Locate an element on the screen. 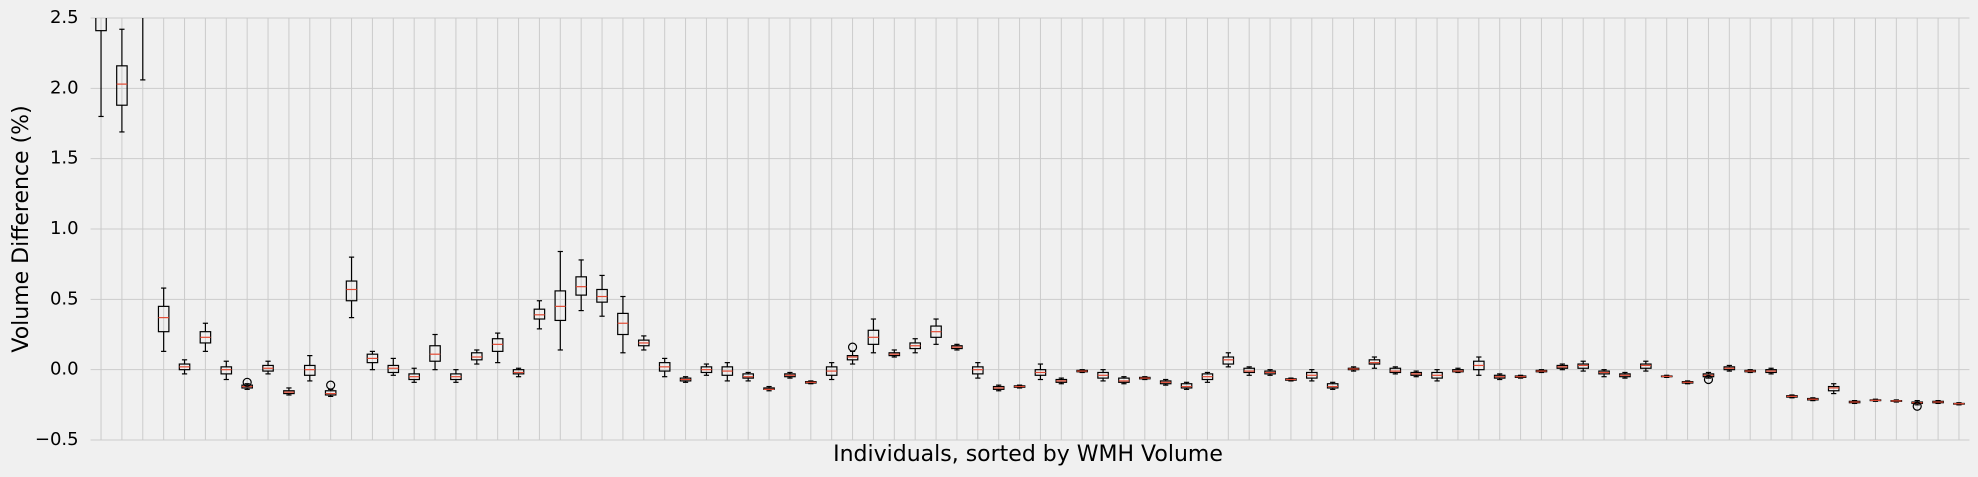 This screenshot has height=477, width=1978. y-tick-label: −0.5 is located at coordinates (57, 439).